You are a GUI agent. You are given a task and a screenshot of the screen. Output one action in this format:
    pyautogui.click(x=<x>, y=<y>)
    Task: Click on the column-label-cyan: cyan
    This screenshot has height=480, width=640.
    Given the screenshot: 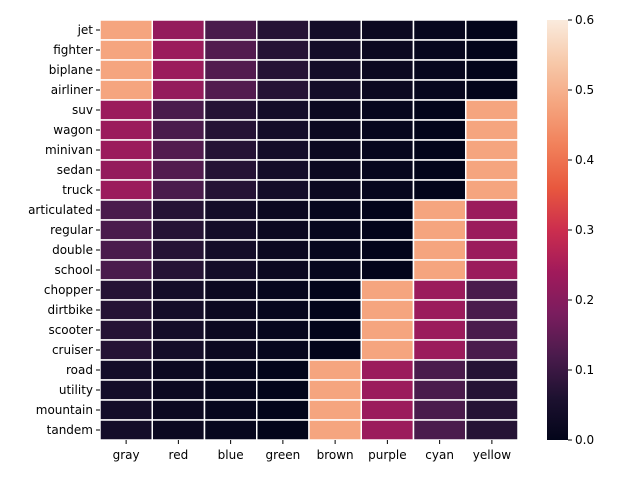 What is the action you would take?
    pyautogui.click(x=439, y=455)
    